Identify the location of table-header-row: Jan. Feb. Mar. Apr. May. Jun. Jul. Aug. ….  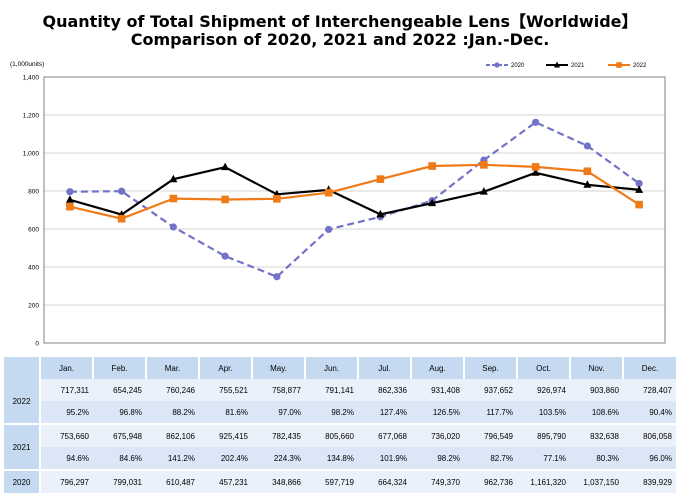
(340, 368).